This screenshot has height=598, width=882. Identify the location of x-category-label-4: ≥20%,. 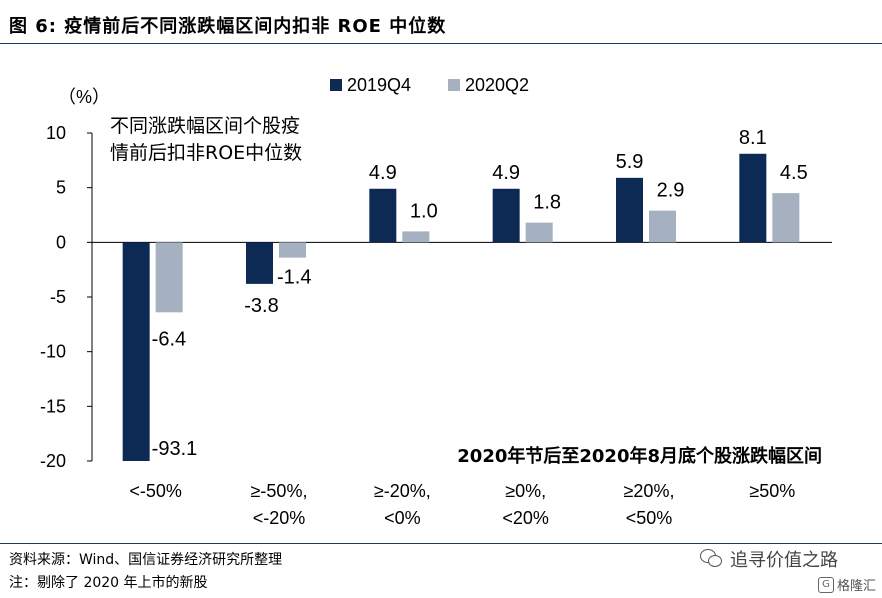
(649, 491).